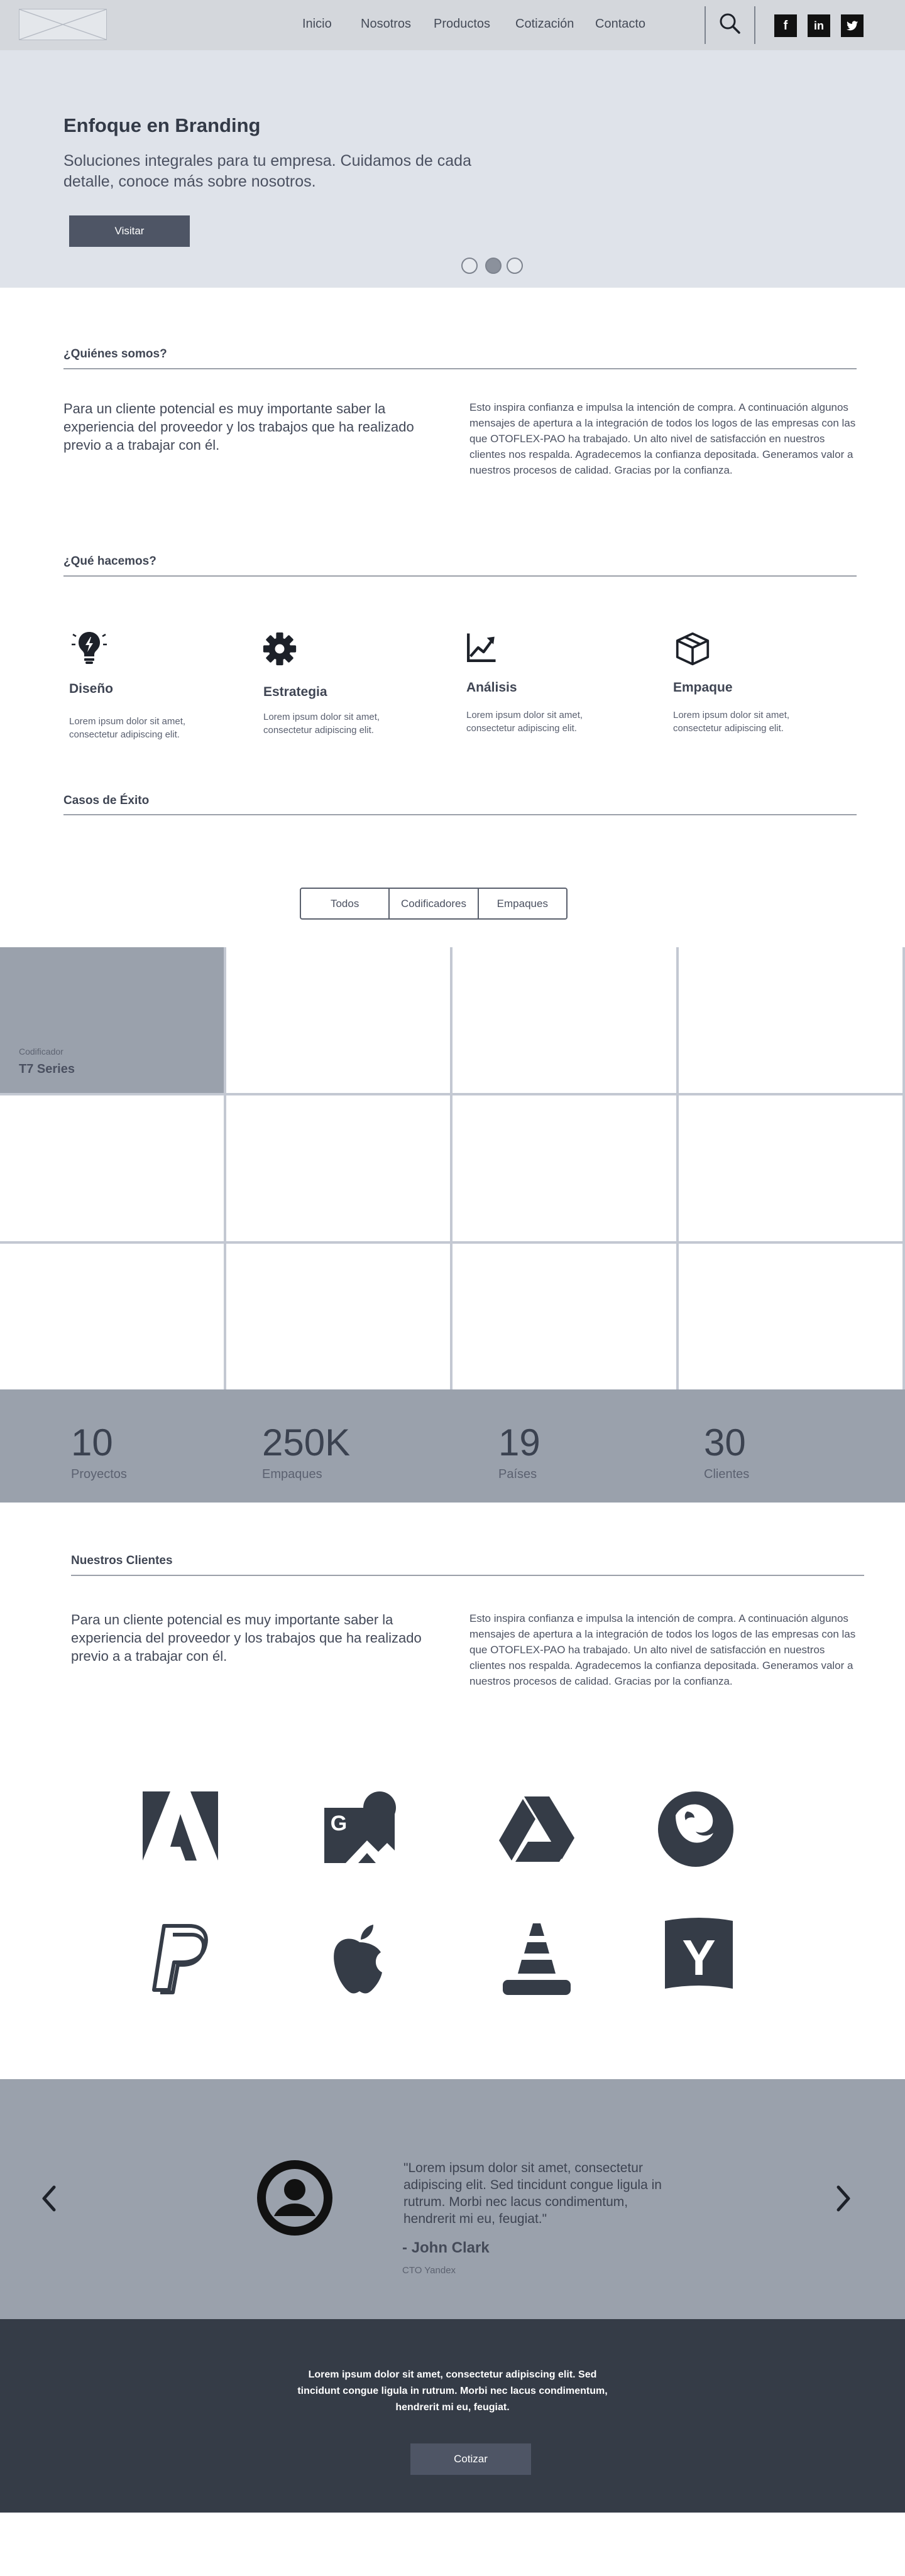  What do you see at coordinates (819, 25) in the screenshot?
I see `linkedin-icon: in` at bounding box center [819, 25].